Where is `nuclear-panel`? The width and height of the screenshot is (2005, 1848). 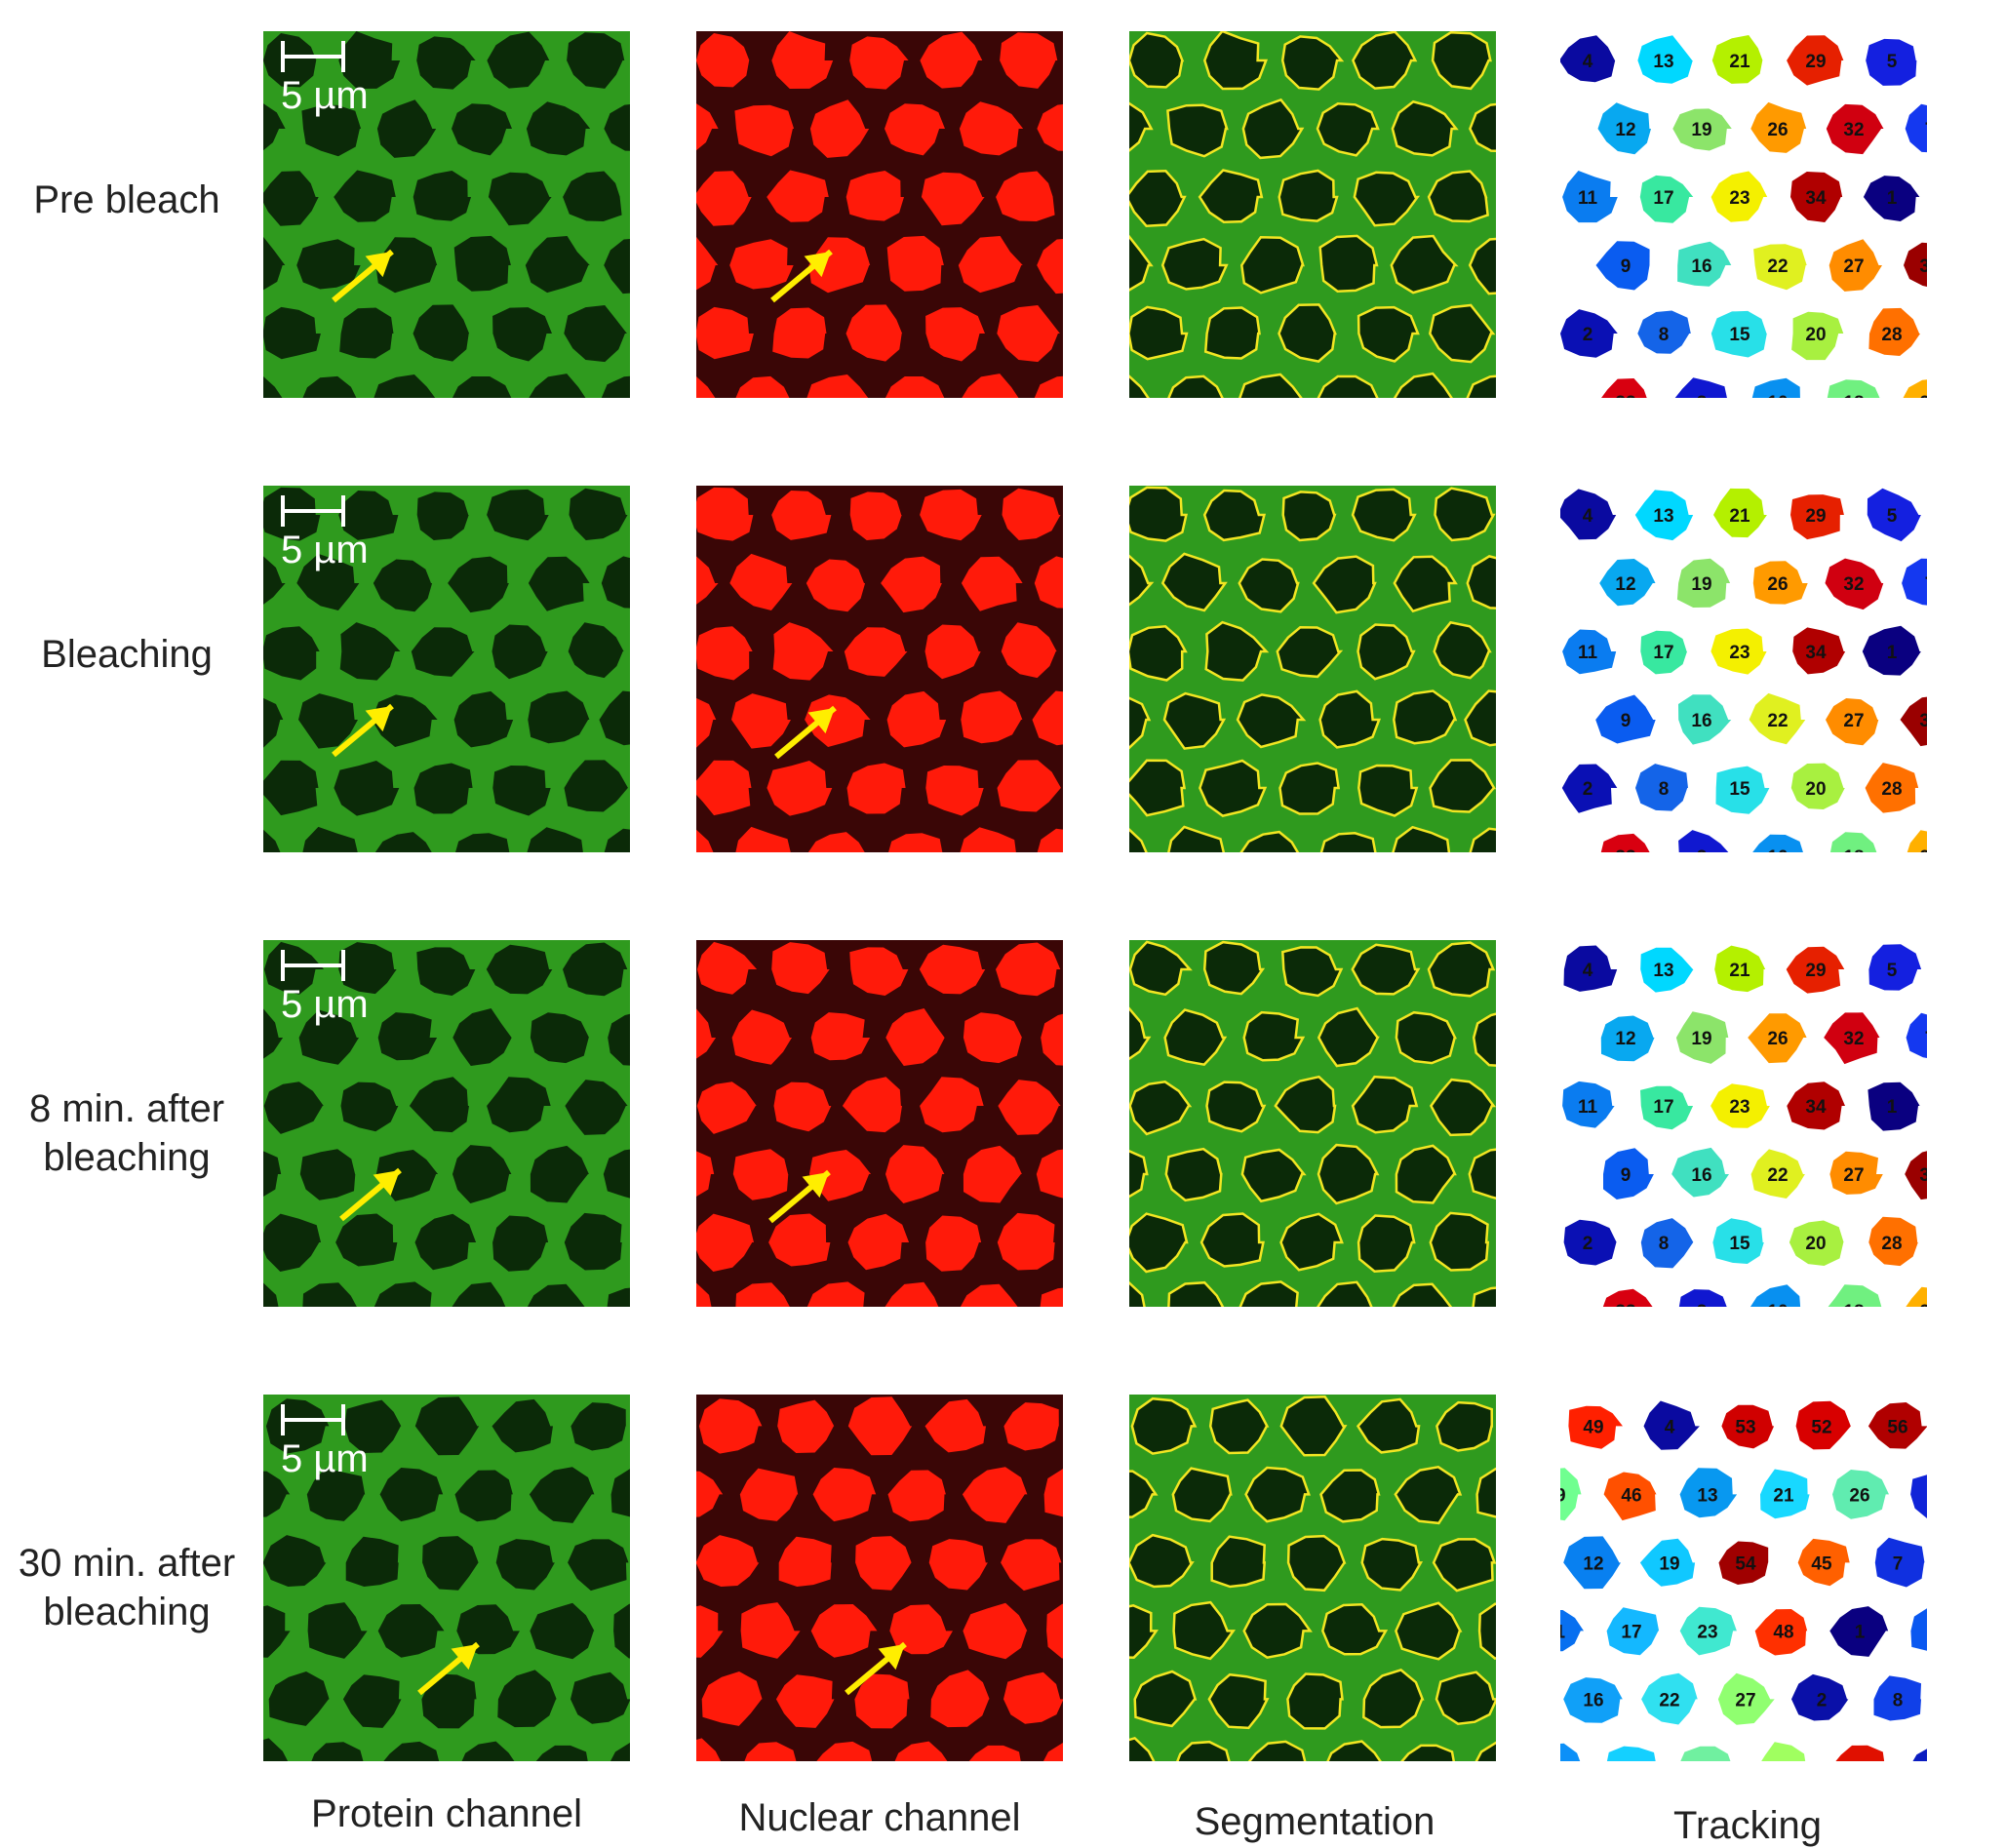
nuclear-panel is located at coordinates (879, 214).